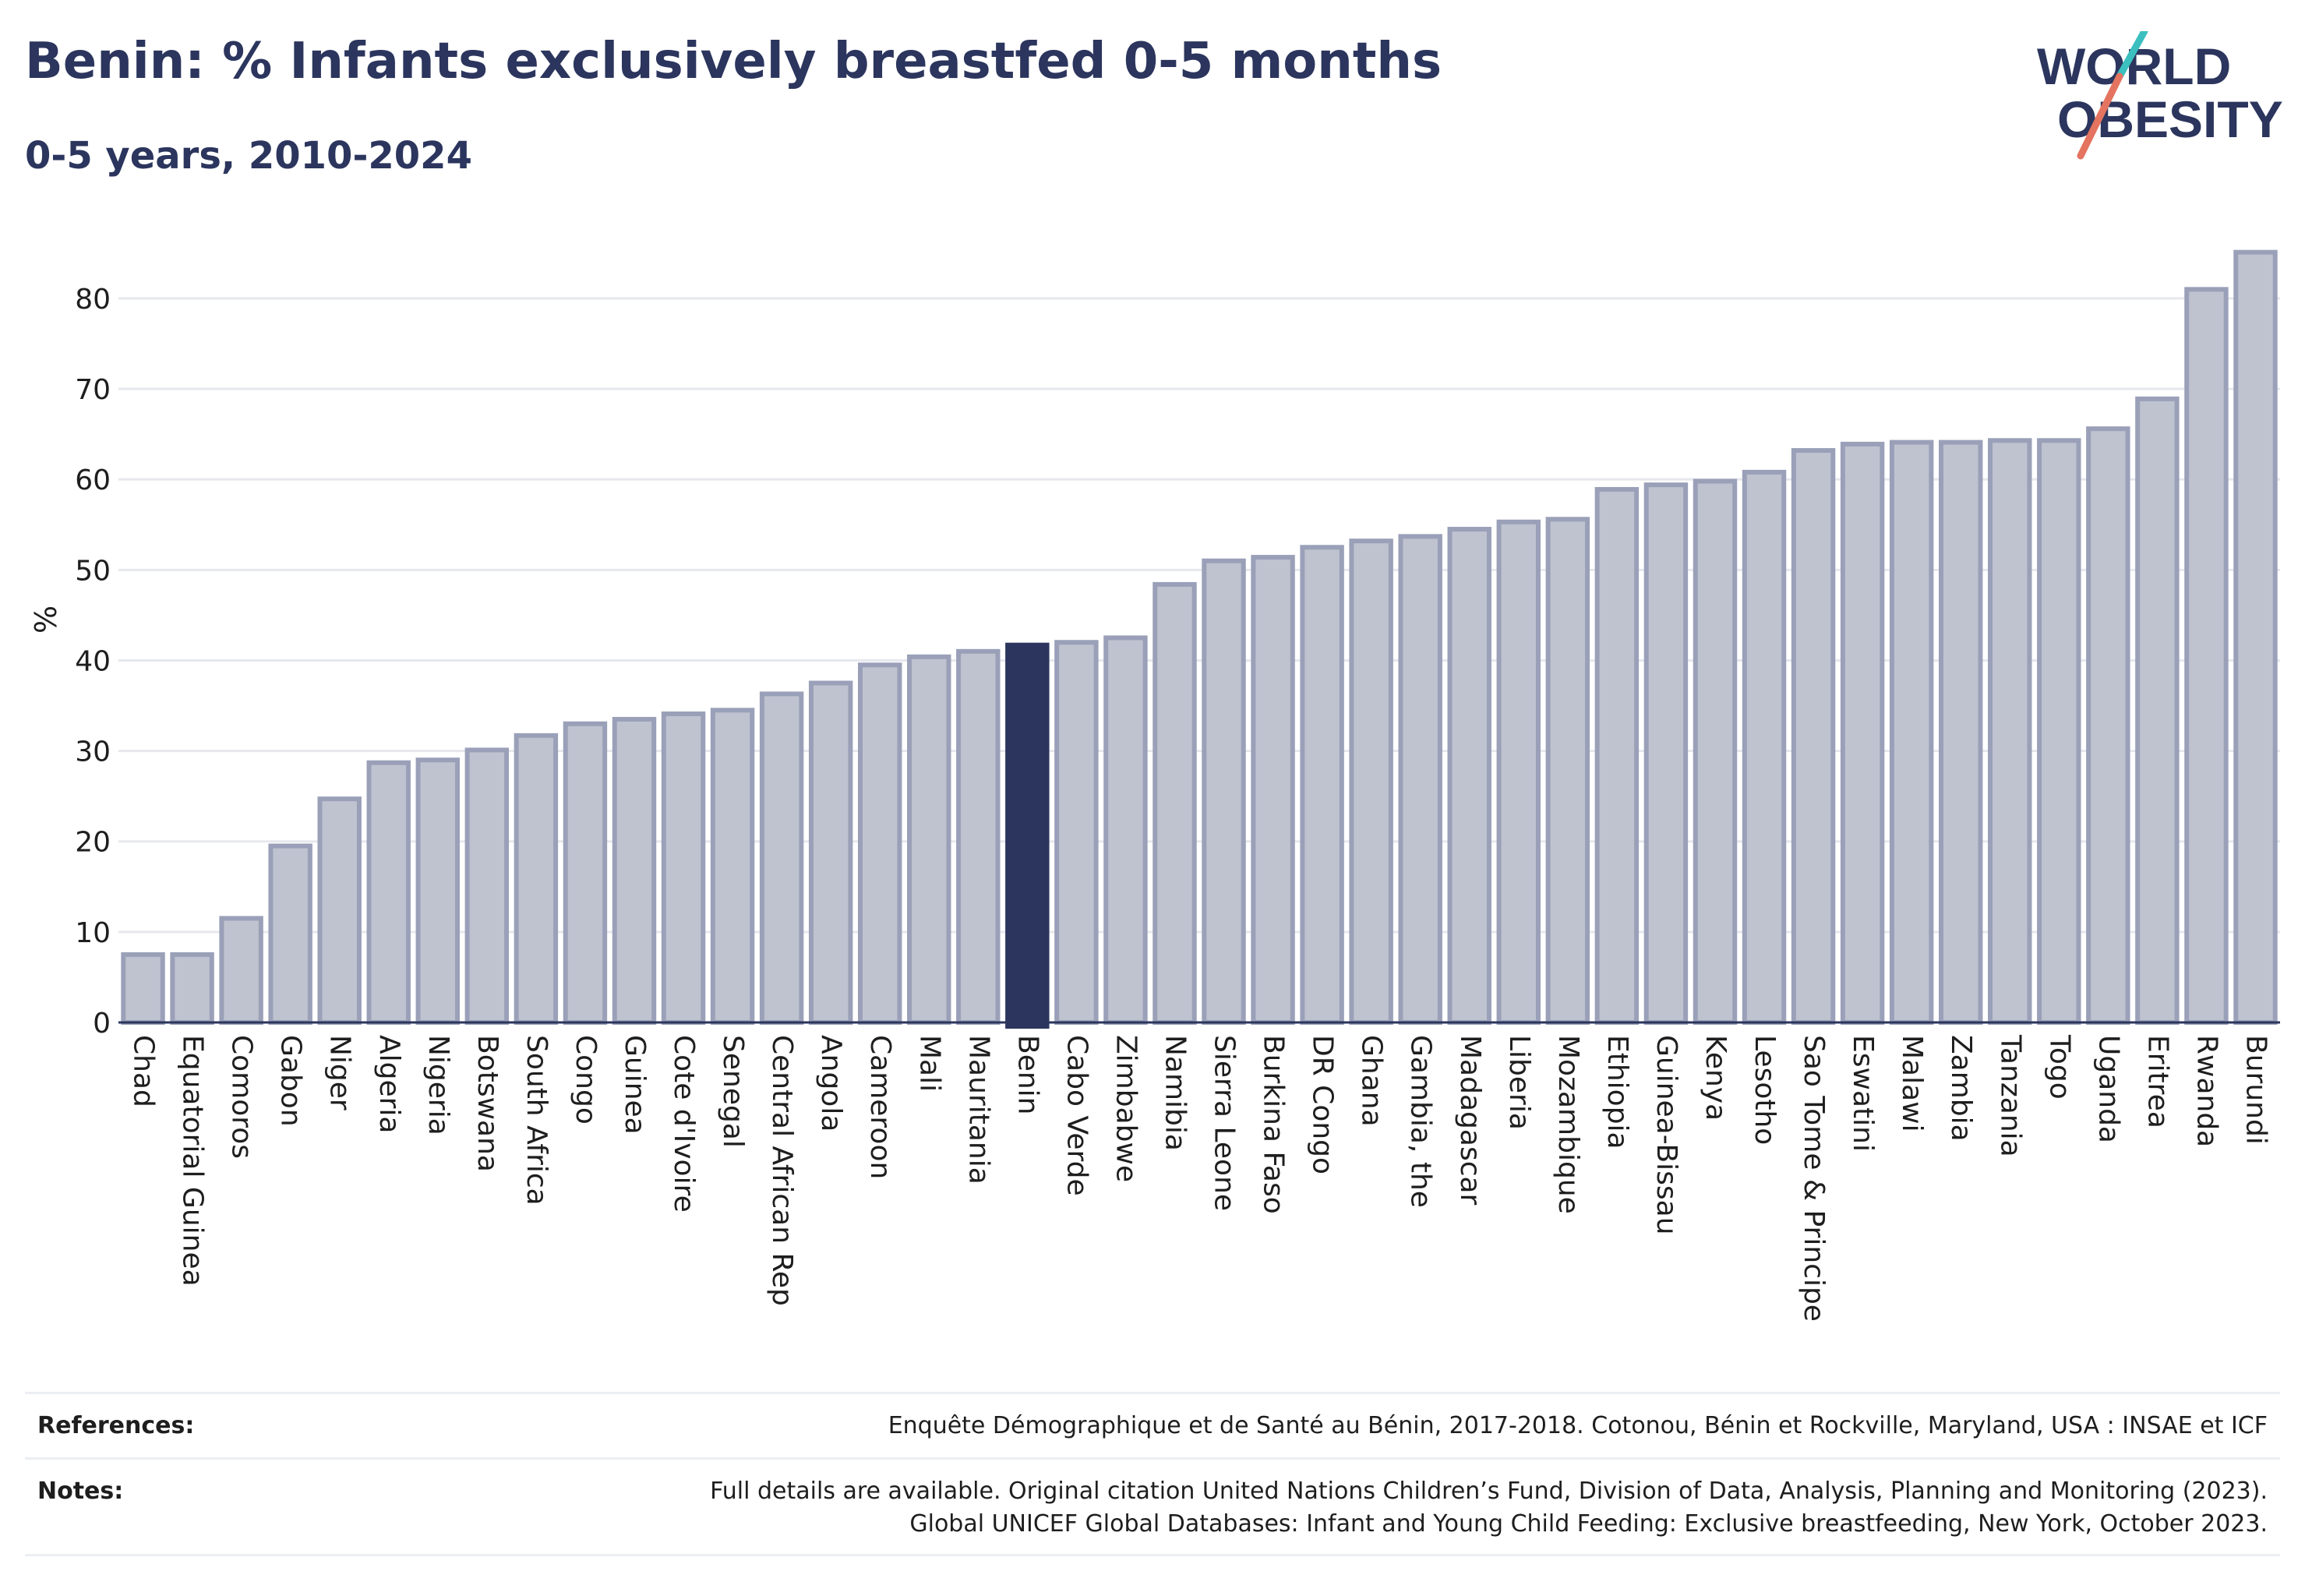 This screenshot has height=1596, width=2305. Describe the element at coordinates (1862, 733) in the screenshot. I see `bar-eswatini` at that location.